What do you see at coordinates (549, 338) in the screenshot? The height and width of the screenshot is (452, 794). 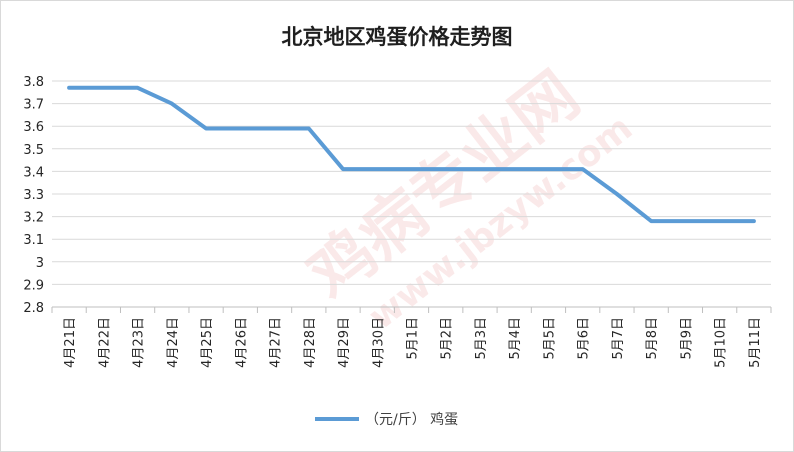 I see `x-tick-label: 5月5日` at bounding box center [549, 338].